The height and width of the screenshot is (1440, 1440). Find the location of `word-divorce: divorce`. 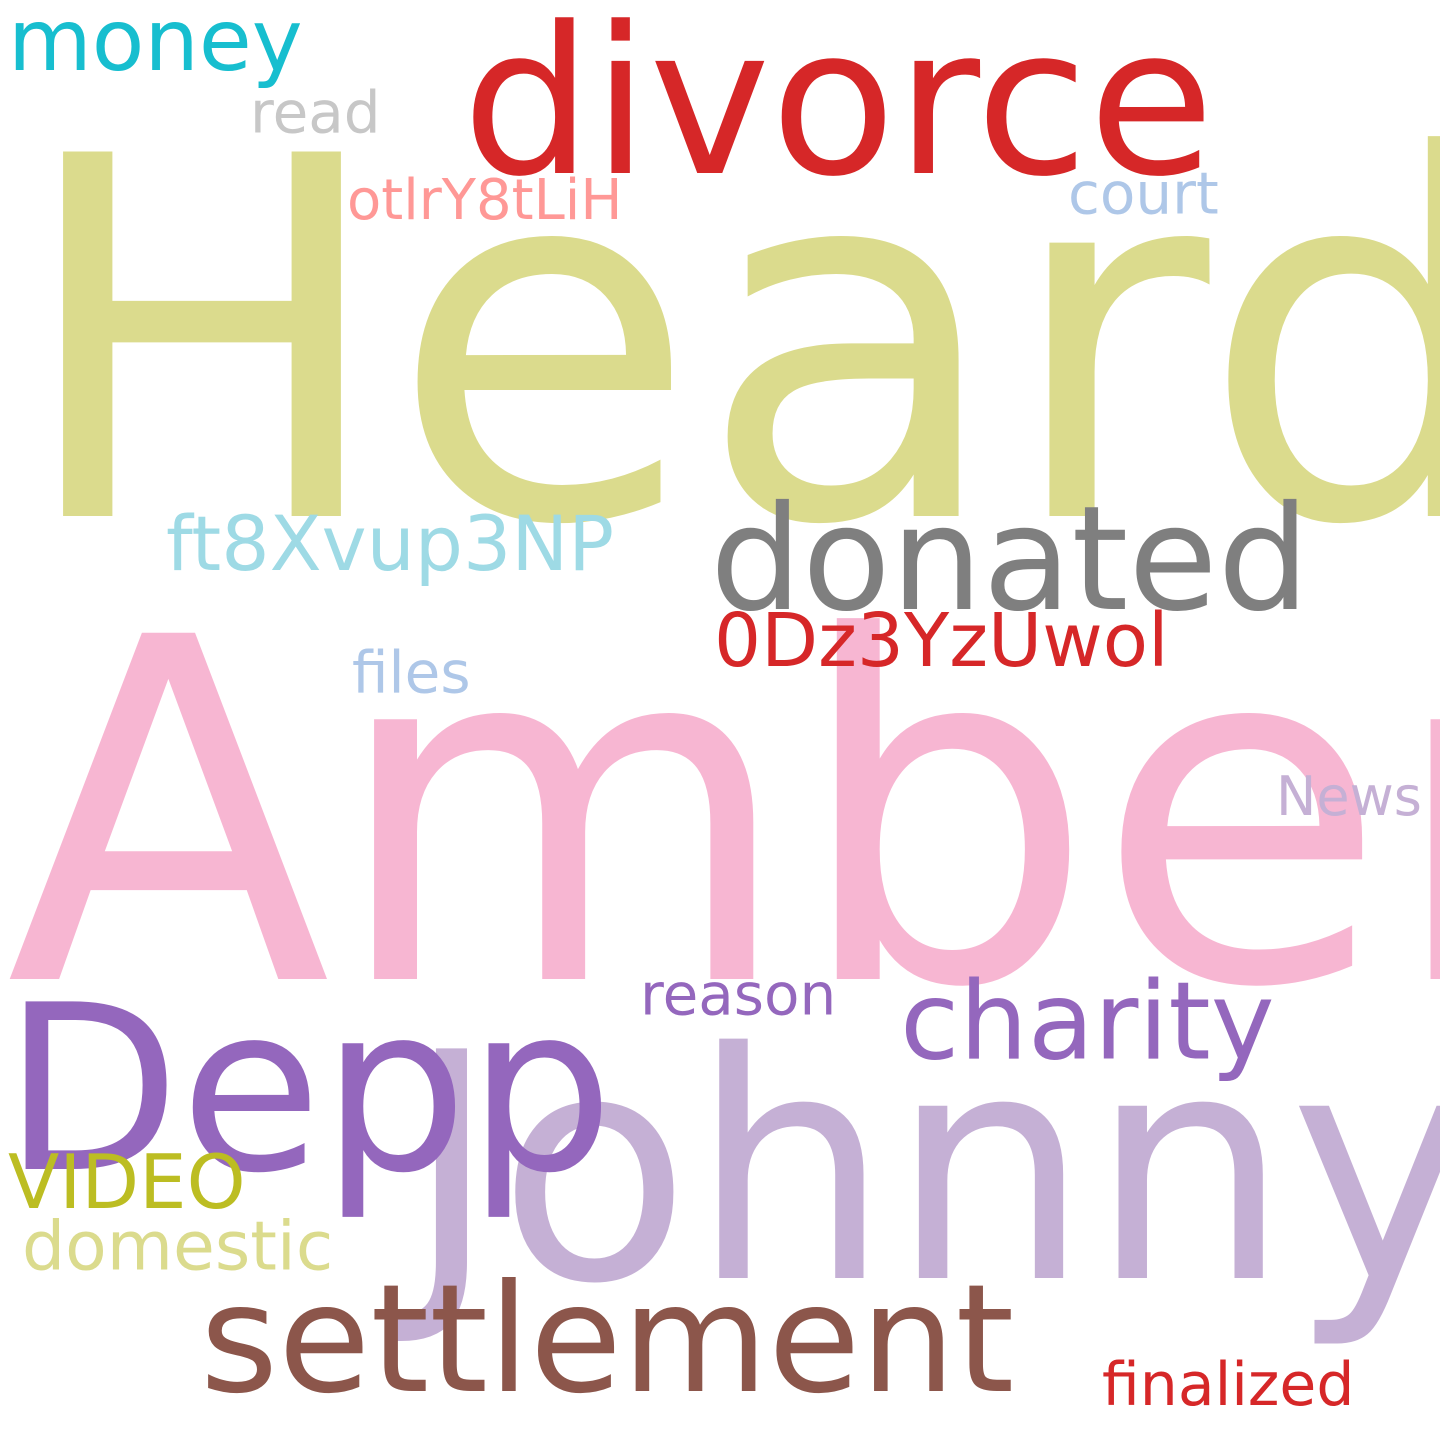

word-divorce: divorce is located at coordinates (838, 185).